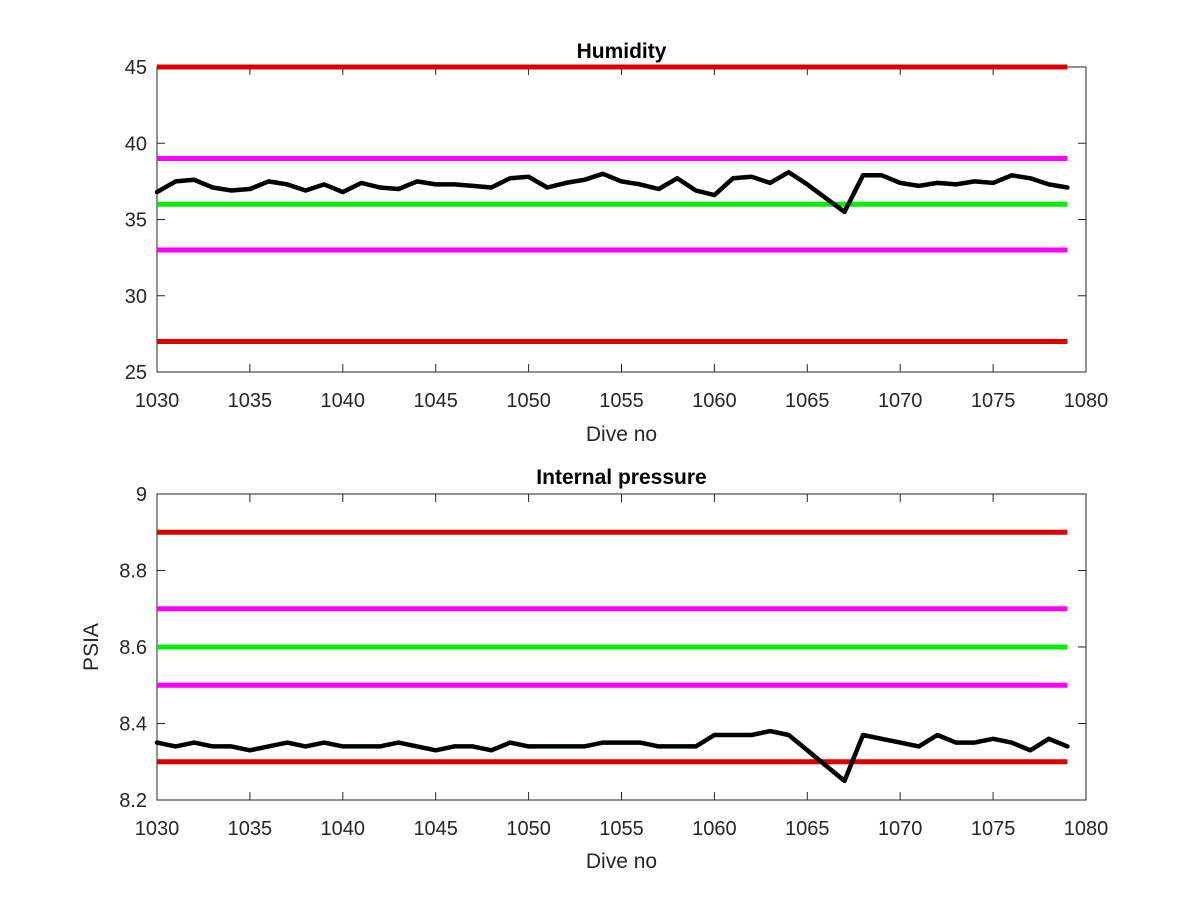 The height and width of the screenshot is (900, 1200). What do you see at coordinates (136, 221) in the screenshot?
I see `y-tick-label: 35` at bounding box center [136, 221].